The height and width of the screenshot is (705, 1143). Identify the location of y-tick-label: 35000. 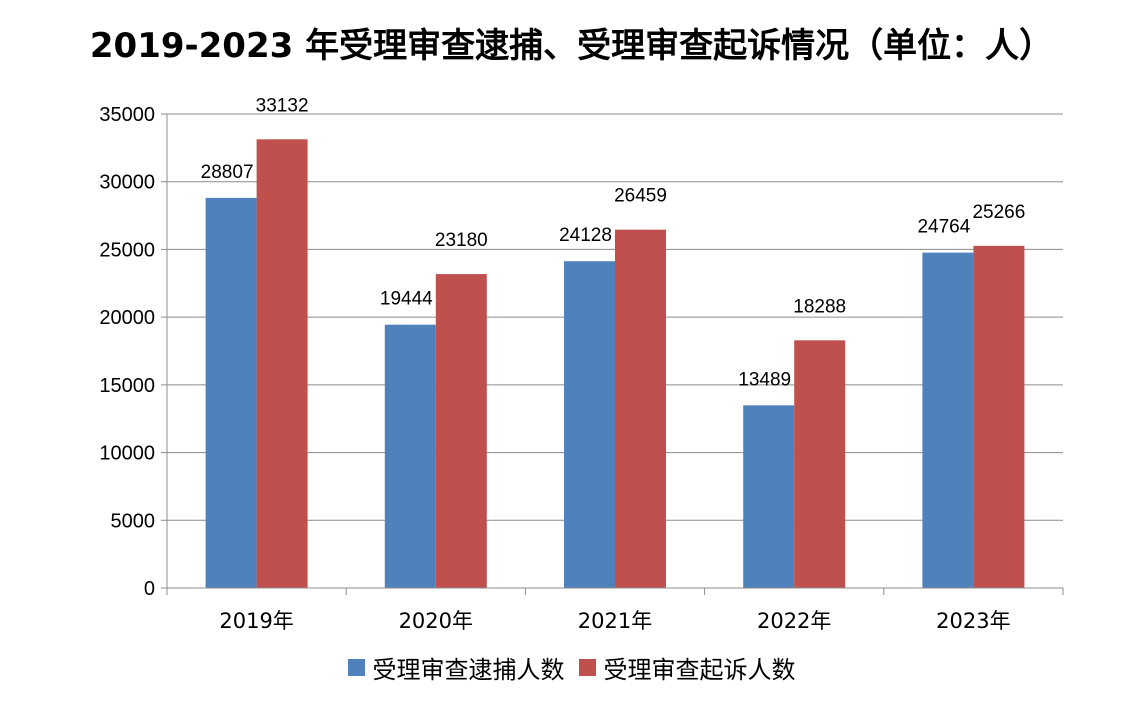
(127, 115).